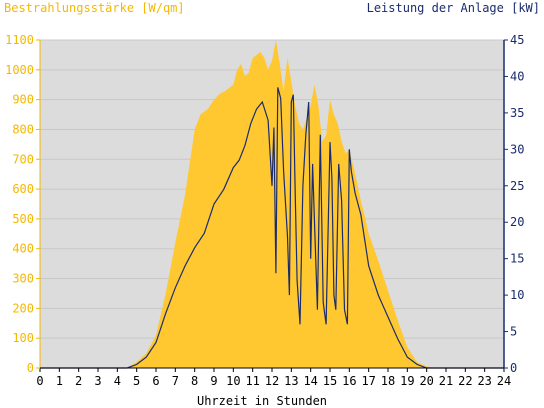 This screenshot has width=544, height=408. I want to click on y-tick-right-label: 40, so click(517, 76).